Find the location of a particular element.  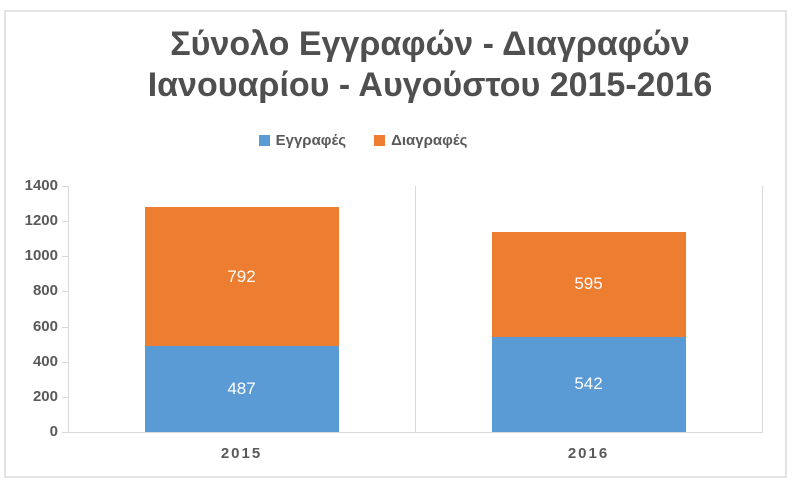

legend-swatch-blue-icon is located at coordinates (264, 140).